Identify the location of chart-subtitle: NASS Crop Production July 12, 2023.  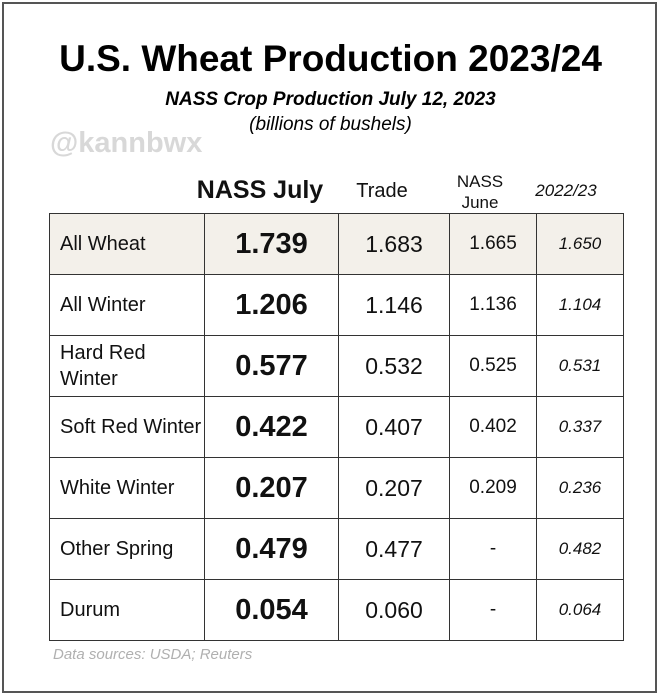
(330, 99).